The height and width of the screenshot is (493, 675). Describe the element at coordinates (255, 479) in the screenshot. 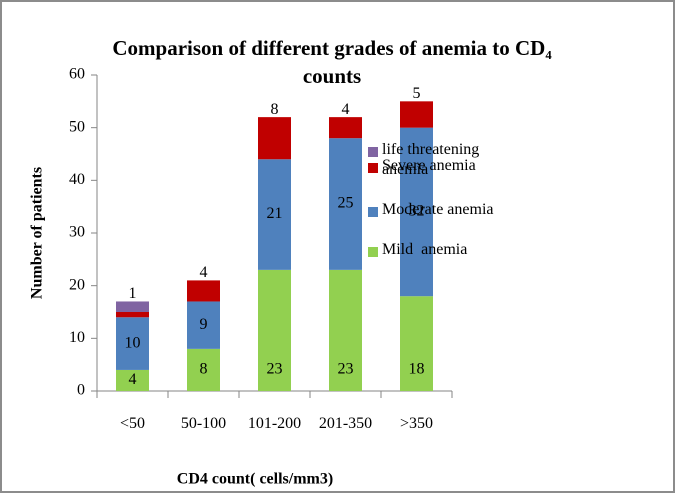

I see `x-axis-title: CD4 count( cells/mm3)` at that location.